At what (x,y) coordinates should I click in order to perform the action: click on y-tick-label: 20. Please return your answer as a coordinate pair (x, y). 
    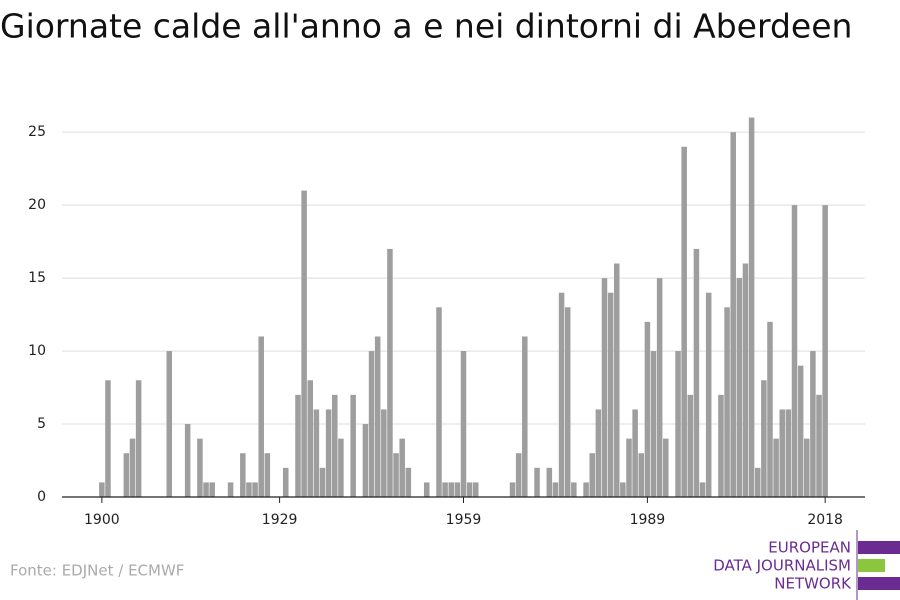
    Looking at the image, I should click on (37, 205).